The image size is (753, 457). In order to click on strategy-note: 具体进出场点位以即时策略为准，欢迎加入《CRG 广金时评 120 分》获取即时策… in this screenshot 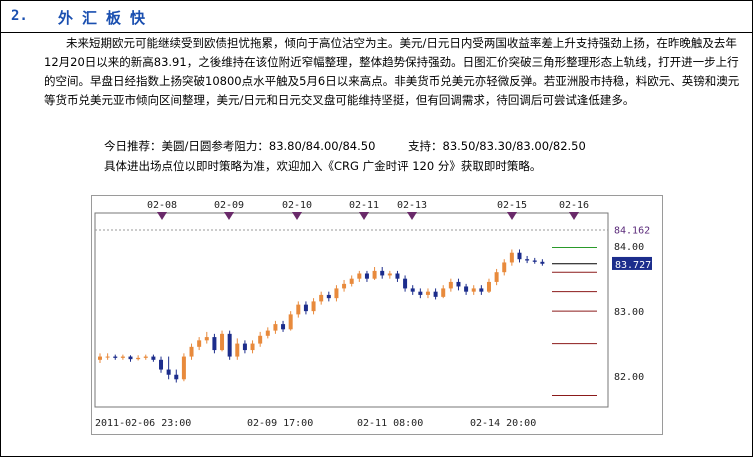, I will do `click(323, 166)`.